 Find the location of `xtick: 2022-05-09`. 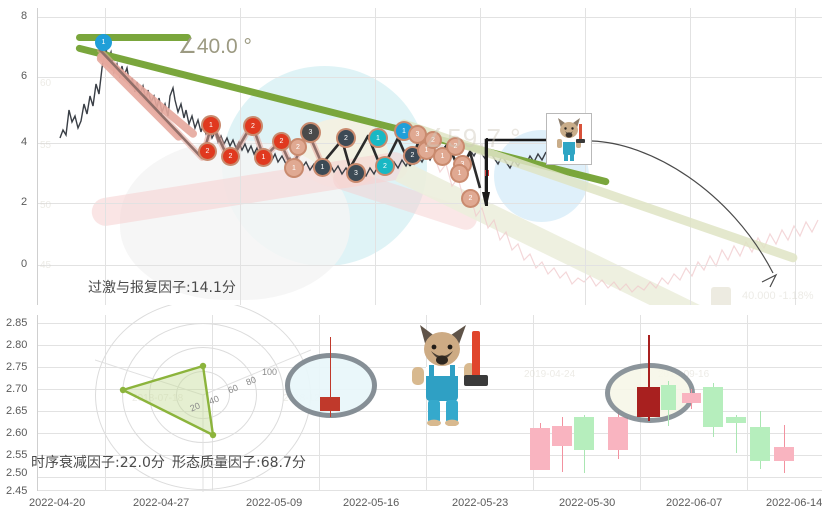

xtick: 2022-05-09 is located at coordinates (274, 503).